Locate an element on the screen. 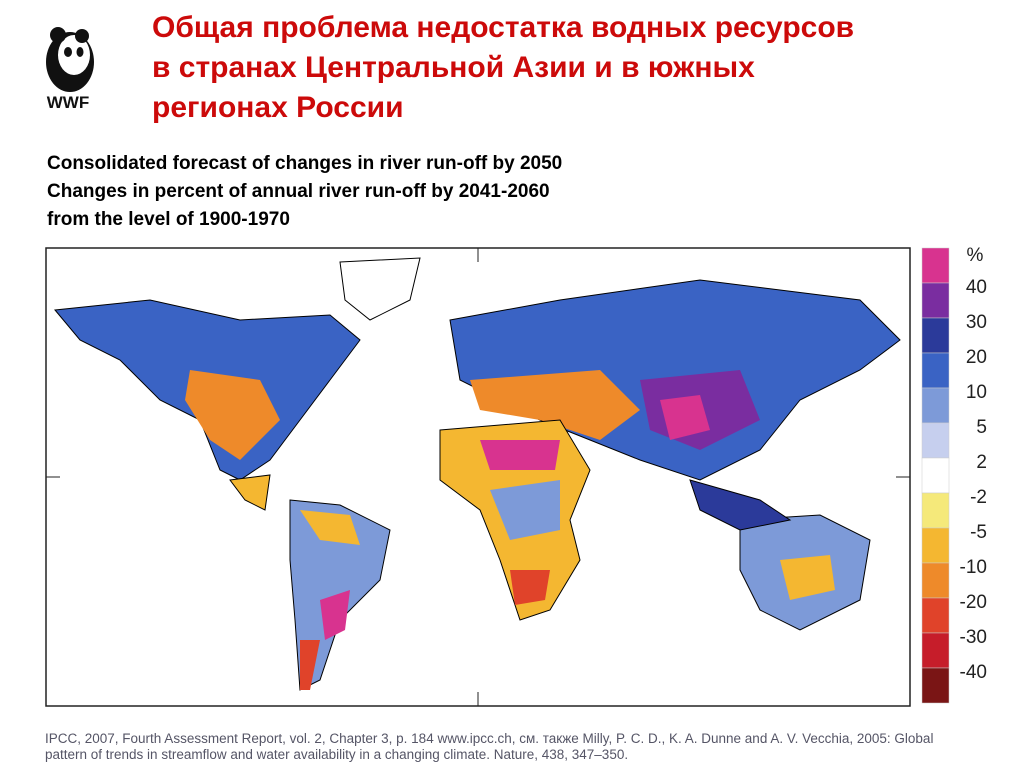 The height and width of the screenshot is (768, 1024). colorbar-label: 2 is located at coordinates (981, 462).